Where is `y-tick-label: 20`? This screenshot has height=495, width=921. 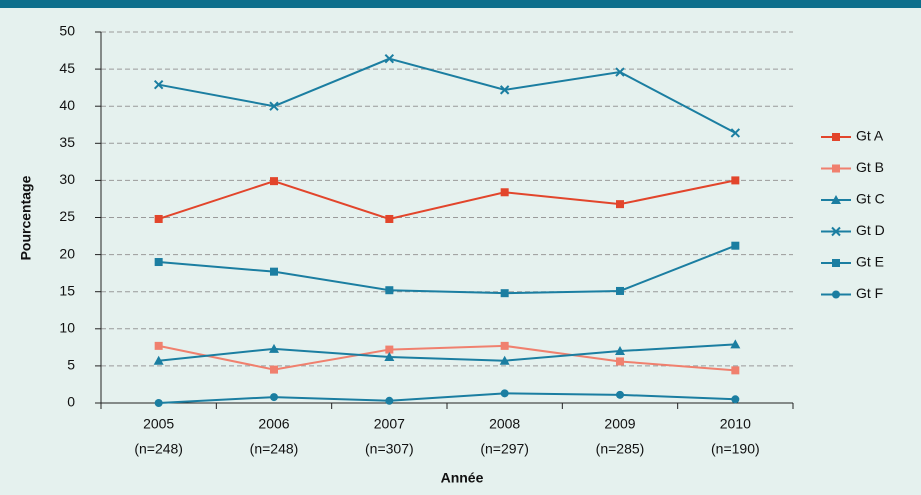
y-tick-label: 20 is located at coordinates (67, 253).